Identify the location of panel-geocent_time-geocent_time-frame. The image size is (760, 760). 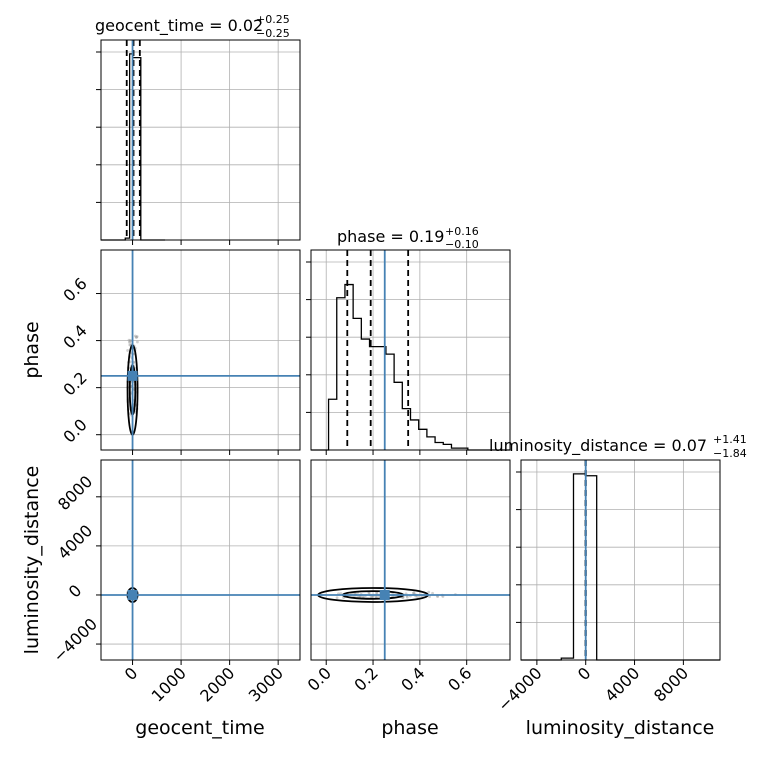
(200, 140).